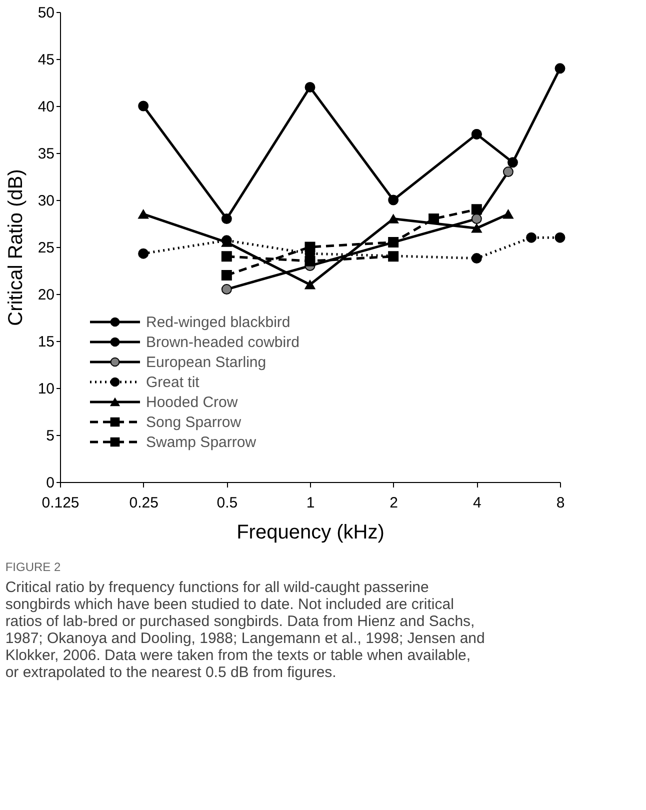 The image size is (646, 810). Describe the element at coordinates (46, 154) in the screenshot. I see `y-tick-label: 35` at that location.